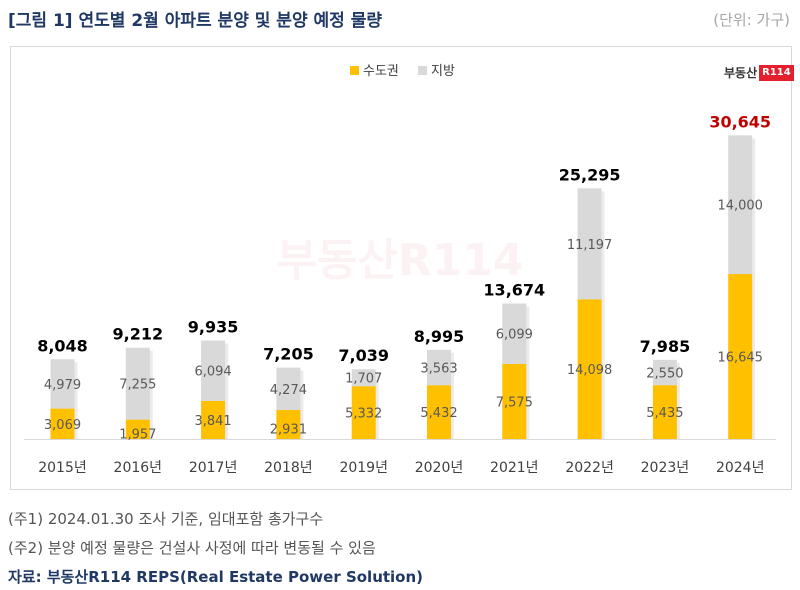  Describe the element at coordinates (288, 468) in the screenshot. I see `x-tick-label: 2018년` at that location.